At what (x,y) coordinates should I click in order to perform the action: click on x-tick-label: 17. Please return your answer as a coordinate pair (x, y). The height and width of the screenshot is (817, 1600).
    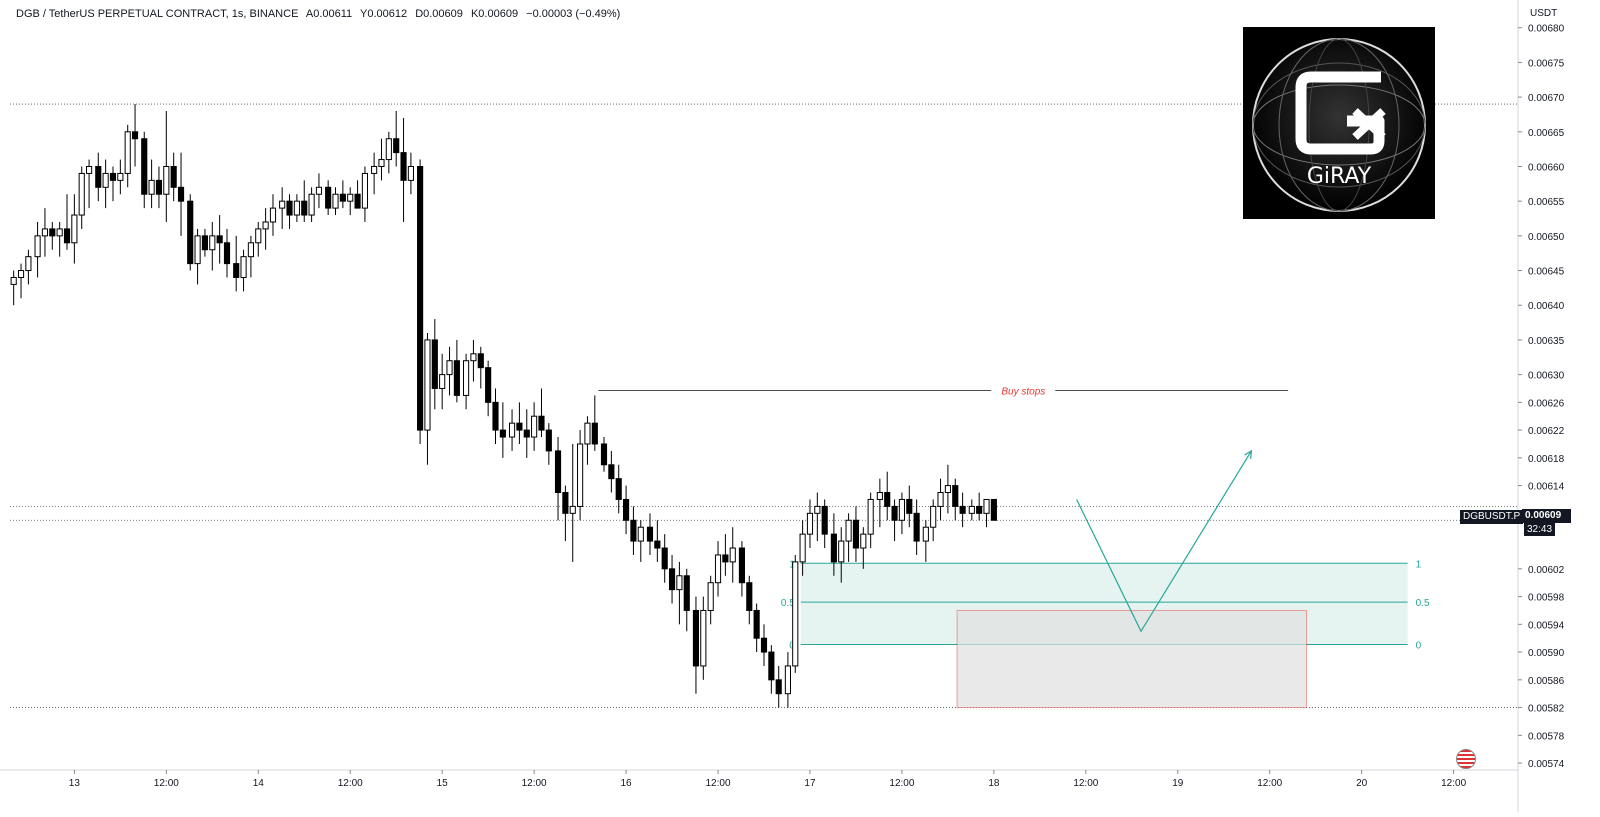
    Looking at the image, I should click on (810, 783).